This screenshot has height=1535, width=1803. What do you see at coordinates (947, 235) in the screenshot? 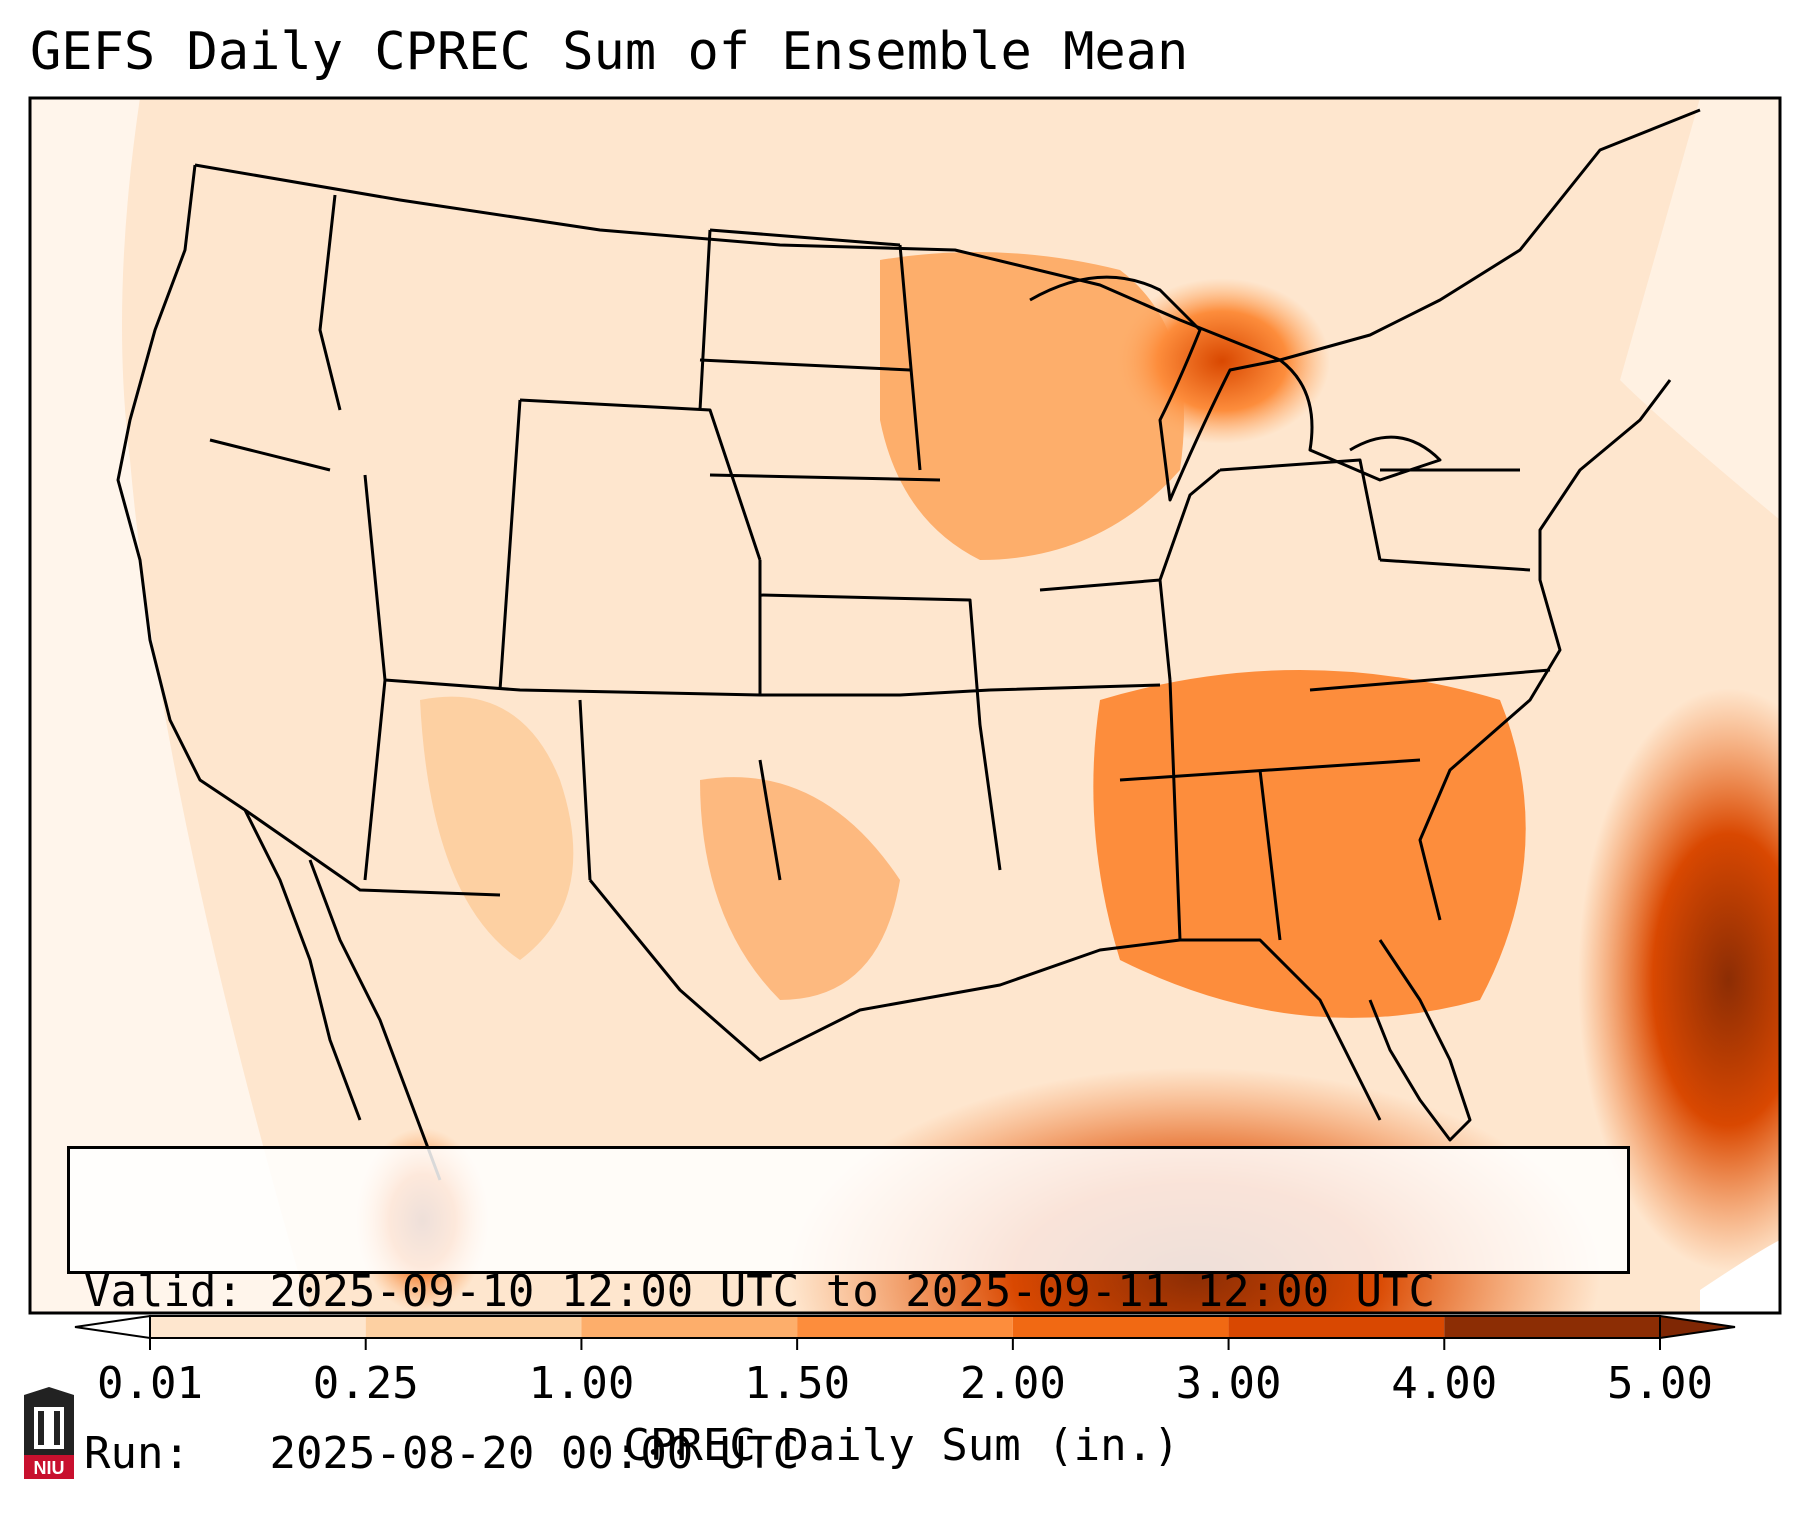
I see `canada-border` at bounding box center [947, 235].